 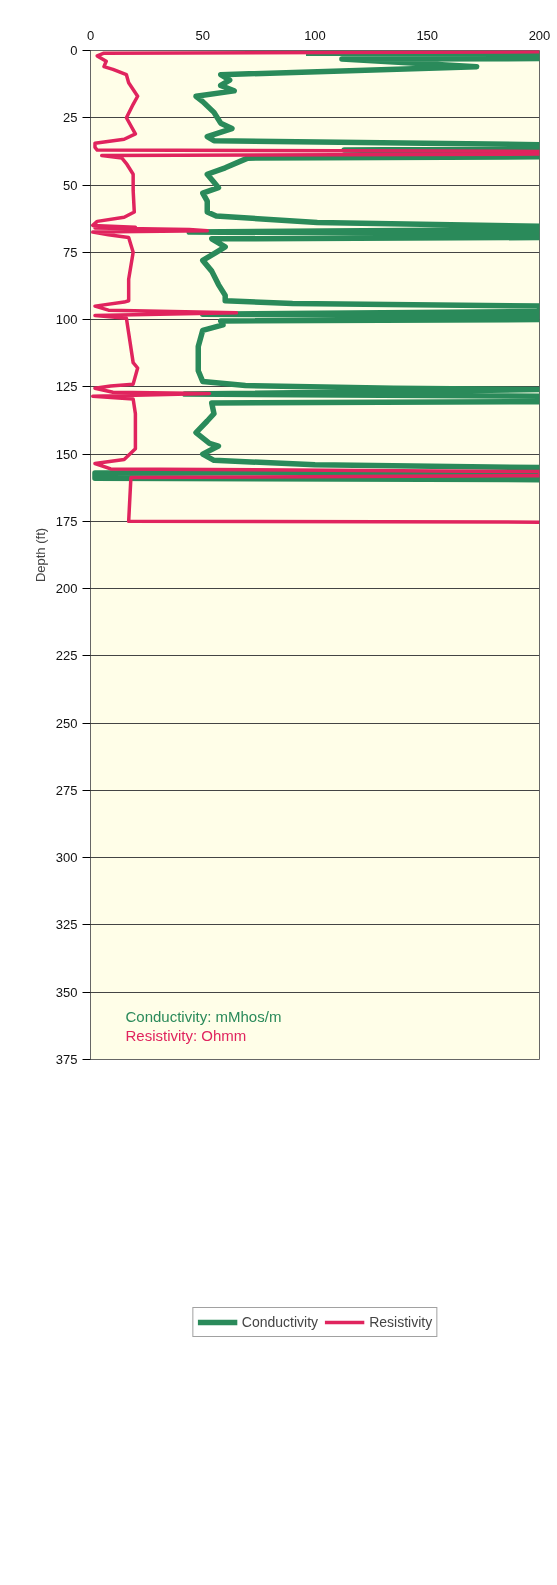 I want to click on x-tick-label: 200, so click(x=539, y=35).